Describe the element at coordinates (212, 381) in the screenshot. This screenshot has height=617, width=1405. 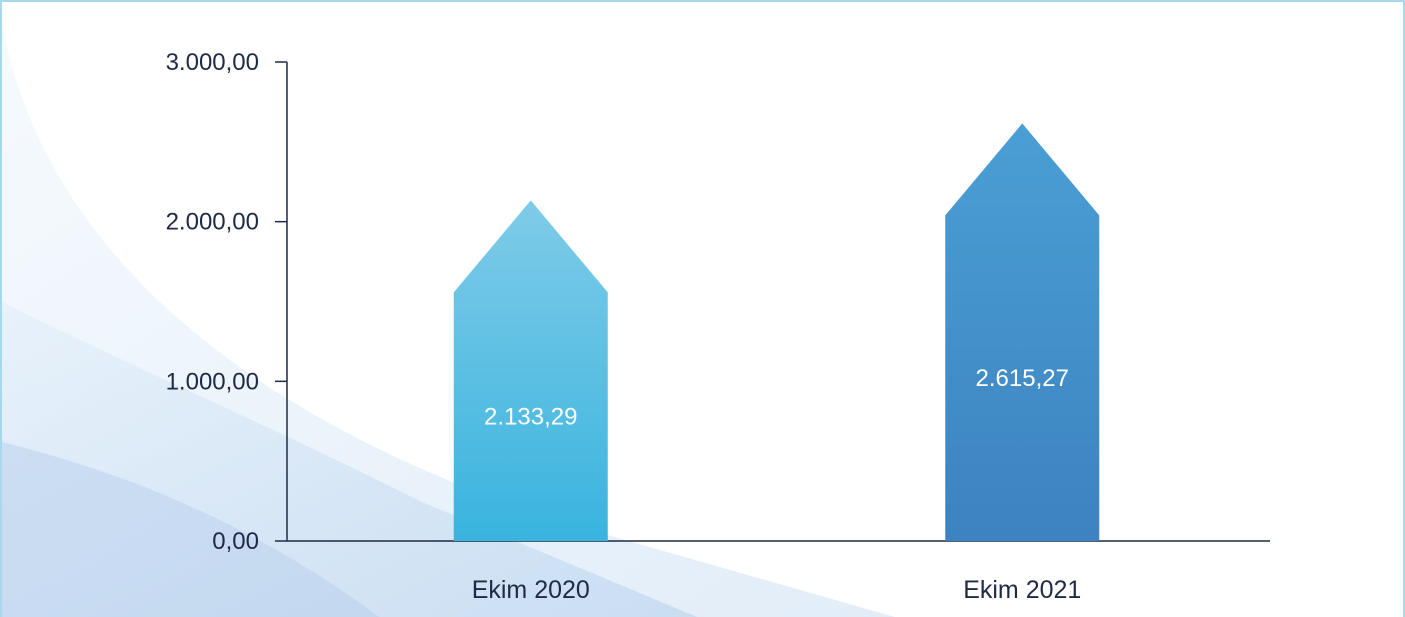
I see `y-tick-label: 1.000,00` at that location.